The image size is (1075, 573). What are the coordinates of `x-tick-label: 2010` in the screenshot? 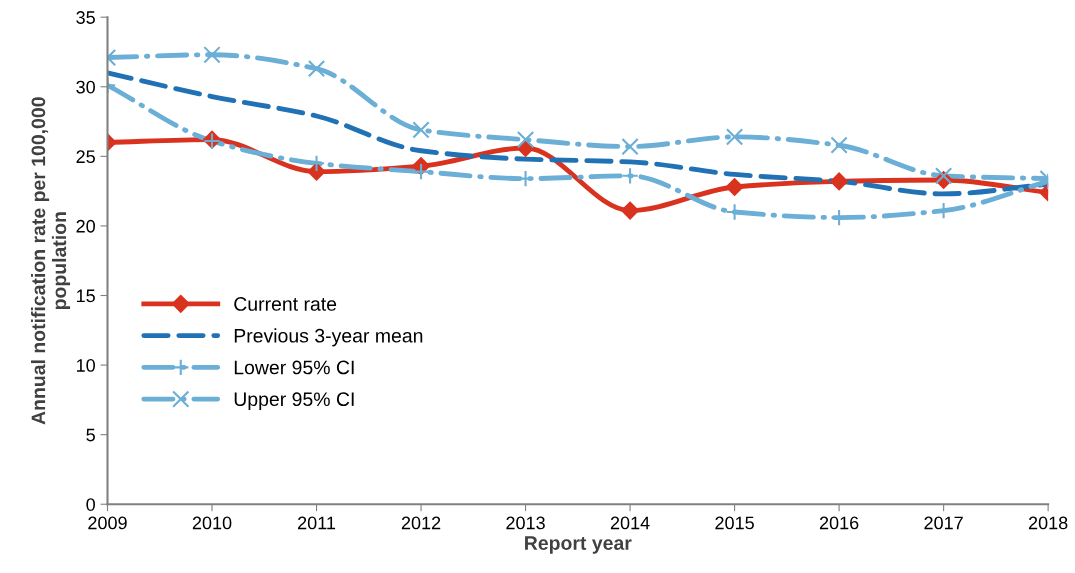 It's located at (212, 523).